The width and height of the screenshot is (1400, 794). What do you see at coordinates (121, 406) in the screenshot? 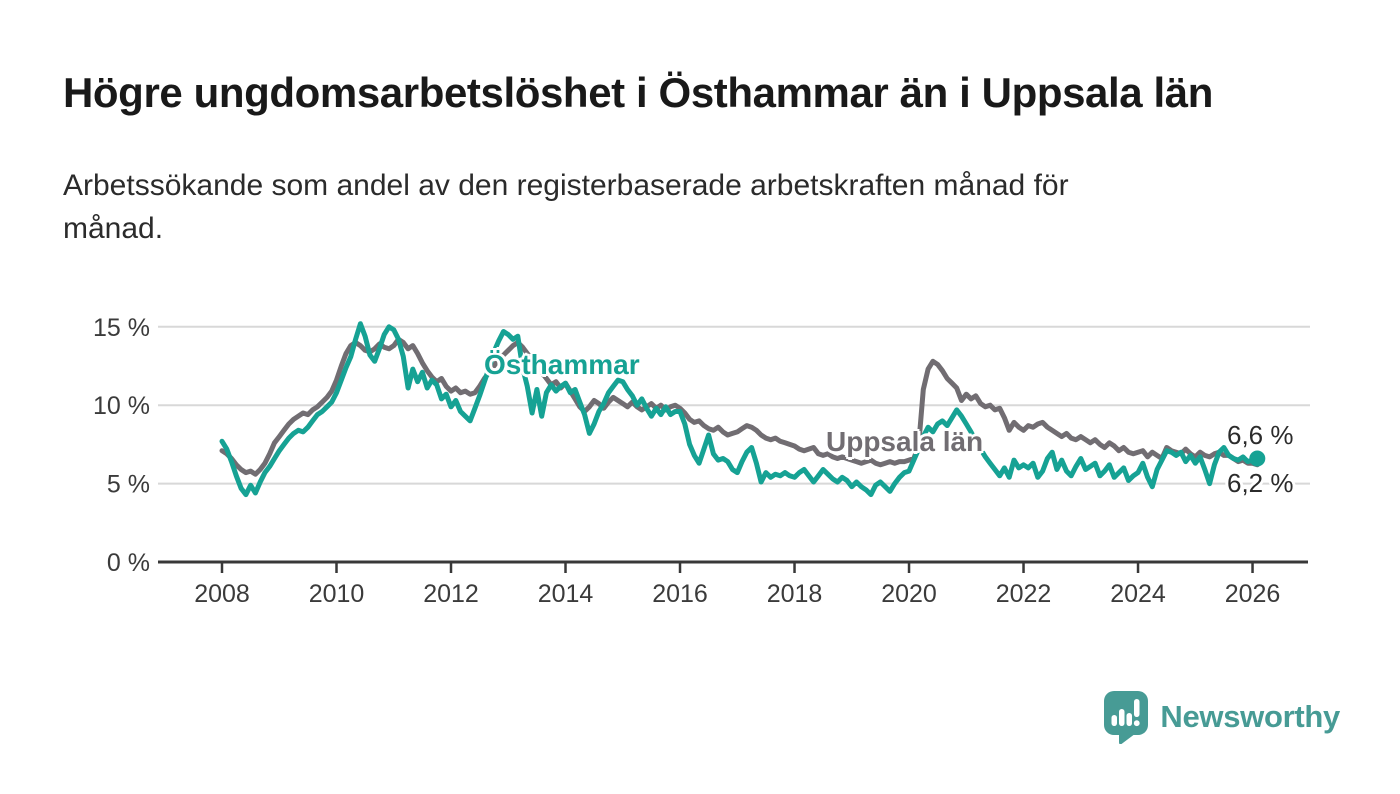
I see `y-tick-label: 10 %` at bounding box center [121, 406].